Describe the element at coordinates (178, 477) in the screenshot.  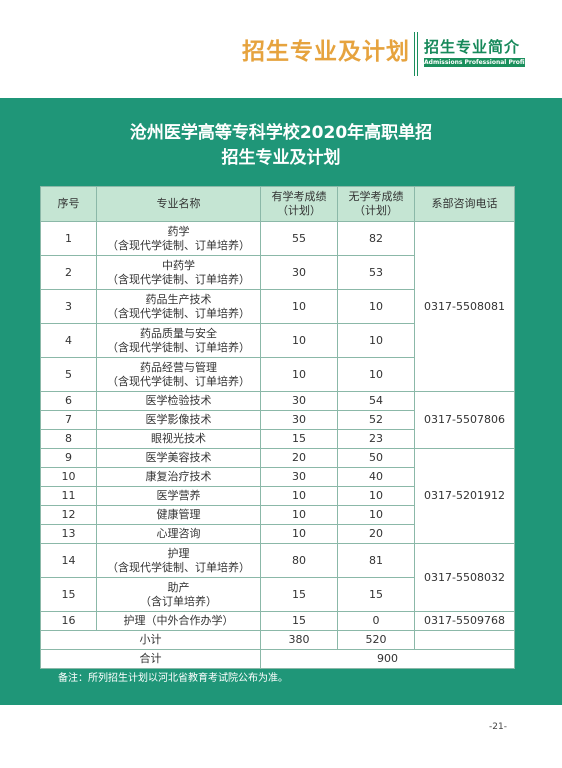
I see `cell-major: 康复治疗技术` at that location.